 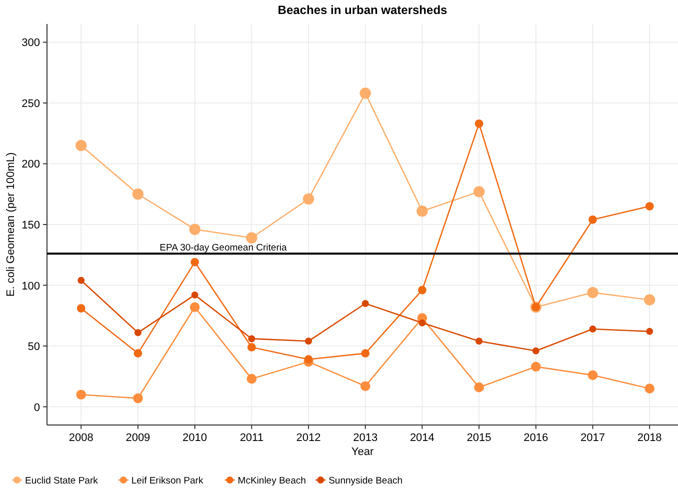 What do you see at coordinates (365, 438) in the screenshot?
I see `x-tick-label: 2013` at bounding box center [365, 438].